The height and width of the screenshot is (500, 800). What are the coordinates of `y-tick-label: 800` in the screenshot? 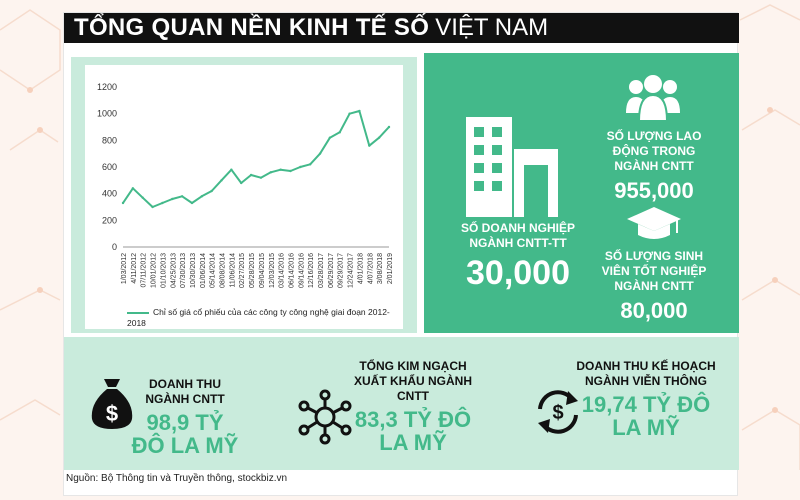 It's located at (109, 140).